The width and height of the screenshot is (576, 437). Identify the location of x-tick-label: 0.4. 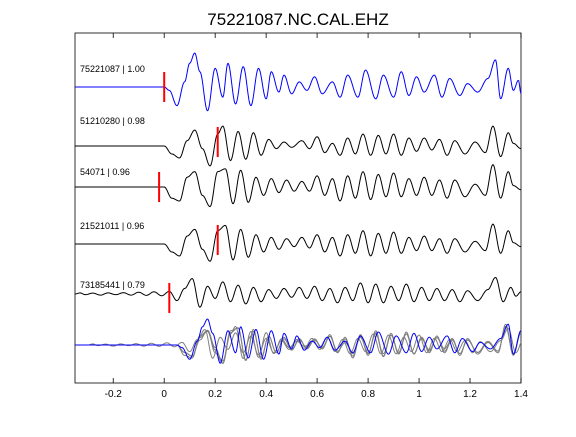
(266, 394).